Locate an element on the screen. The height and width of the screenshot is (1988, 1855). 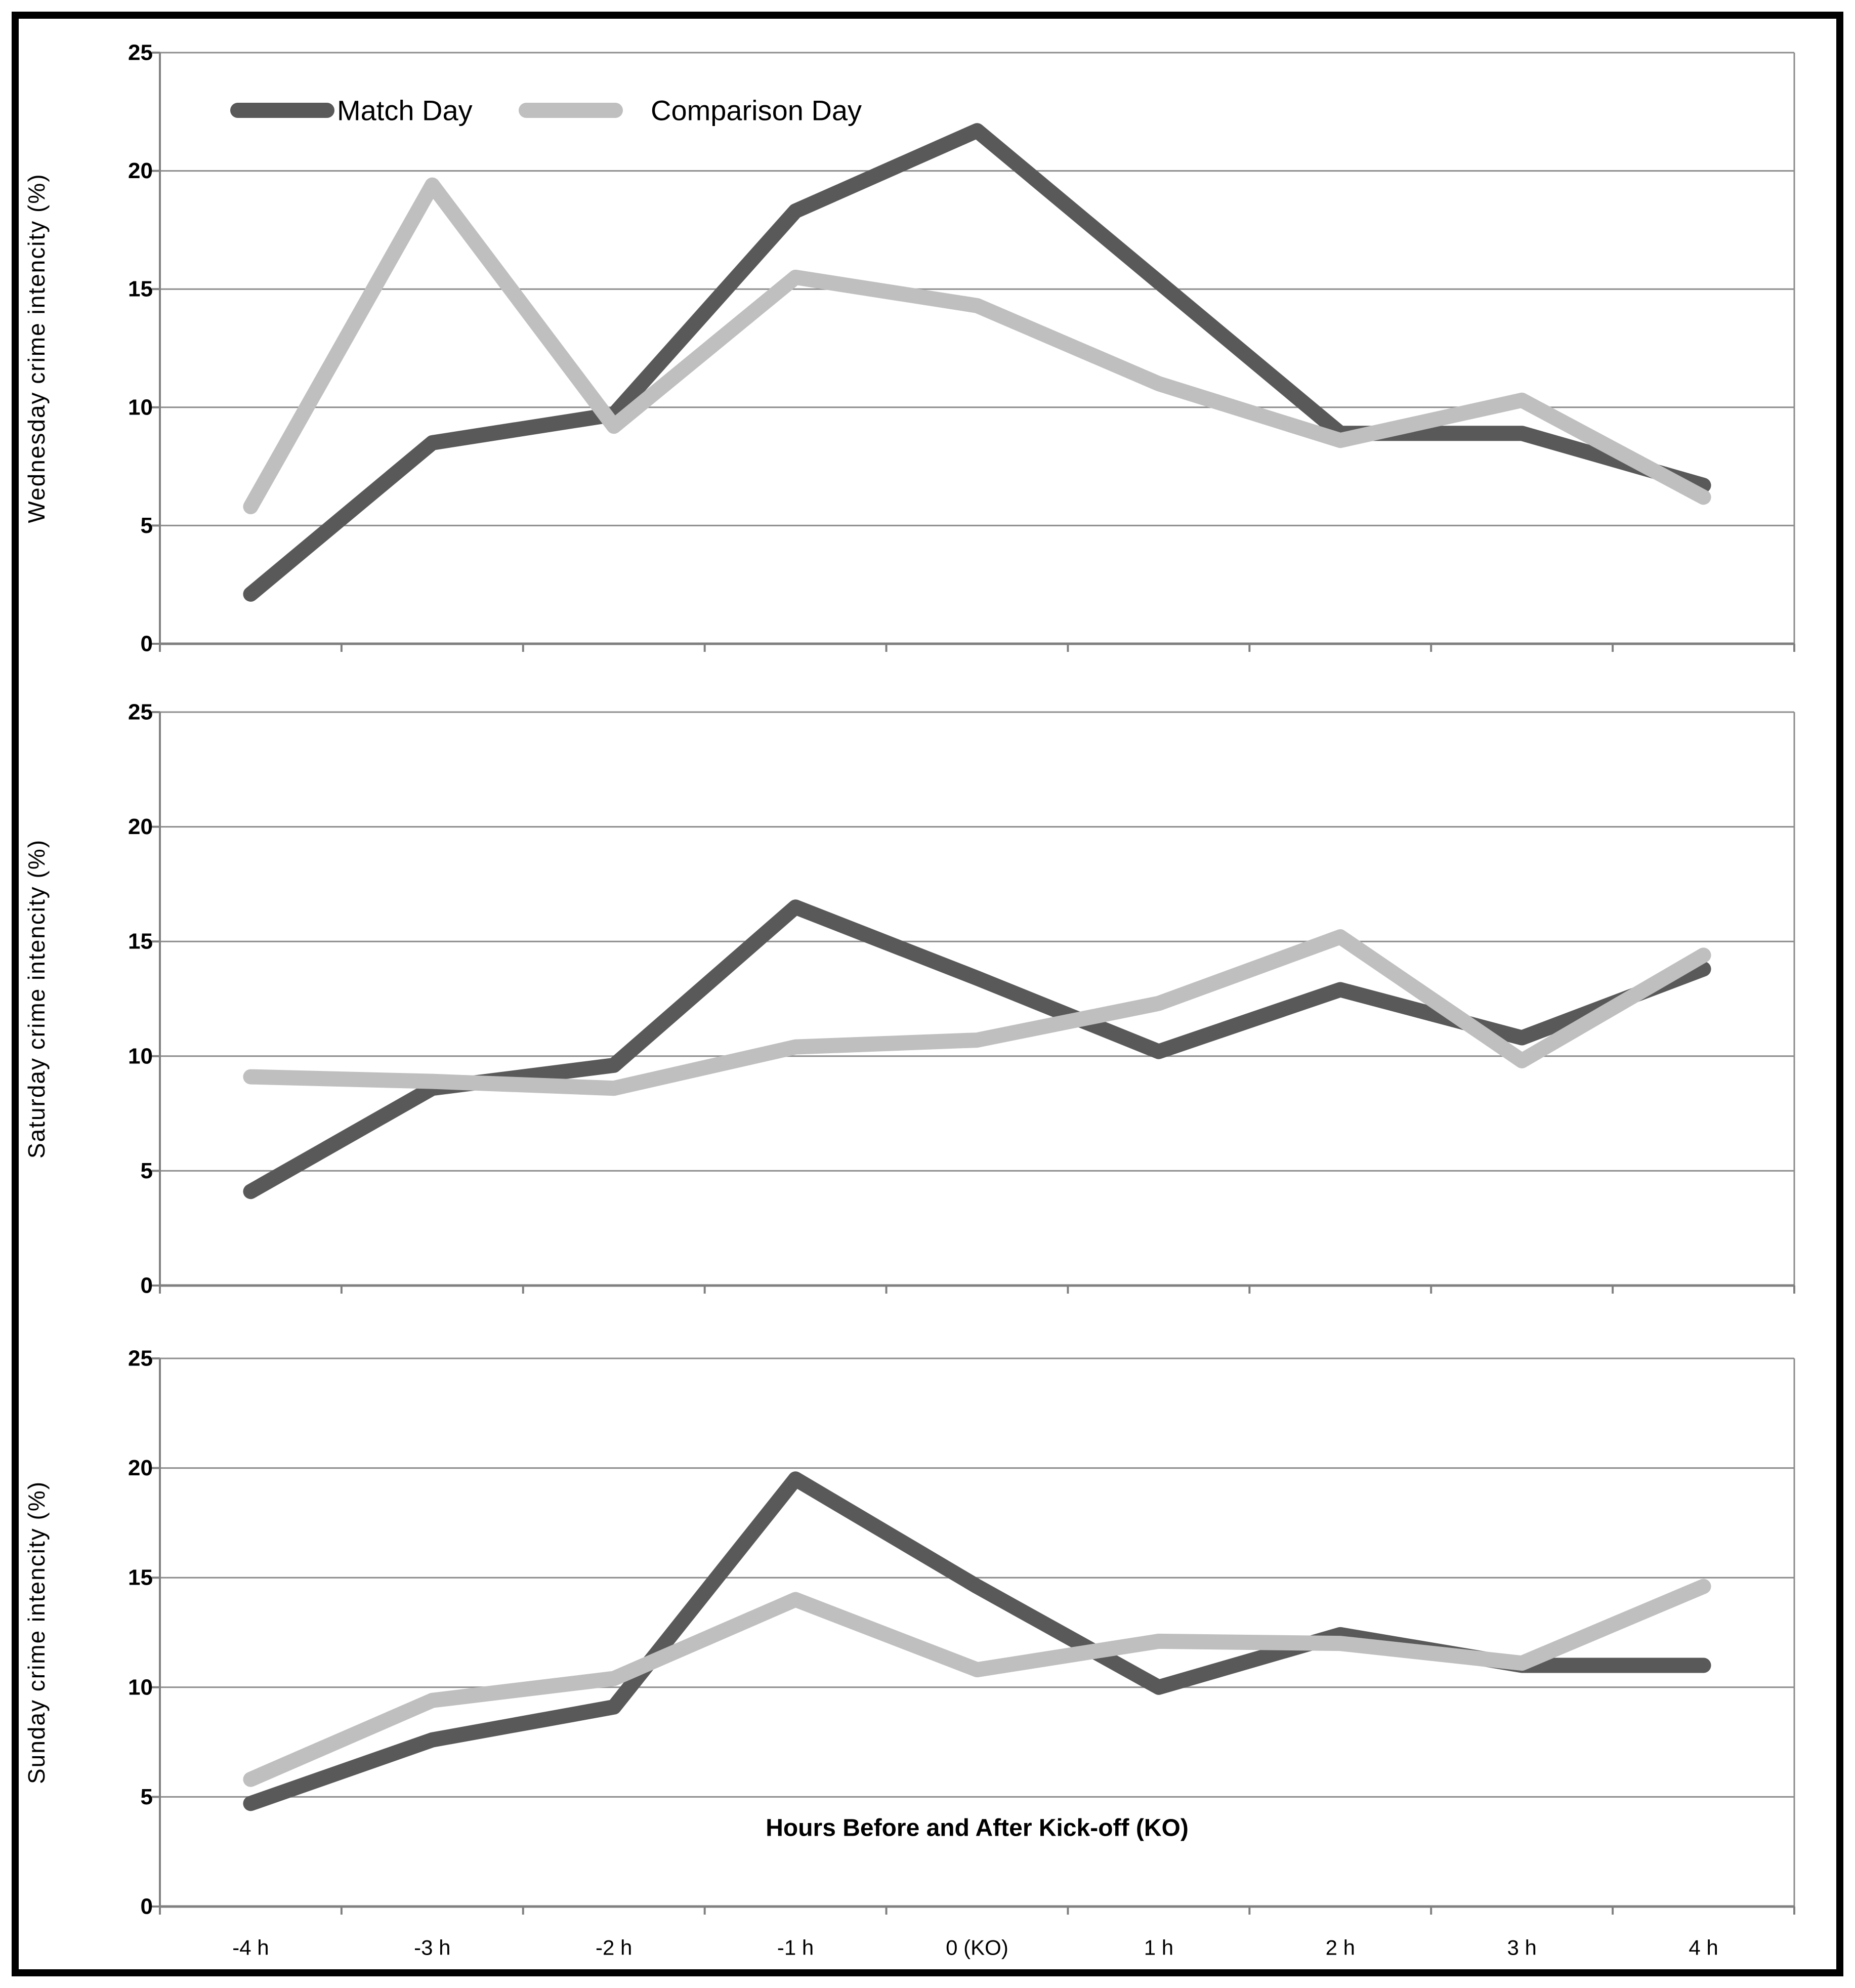
x-tick-label-2: -2 h is located at coordinates (614, 1948).